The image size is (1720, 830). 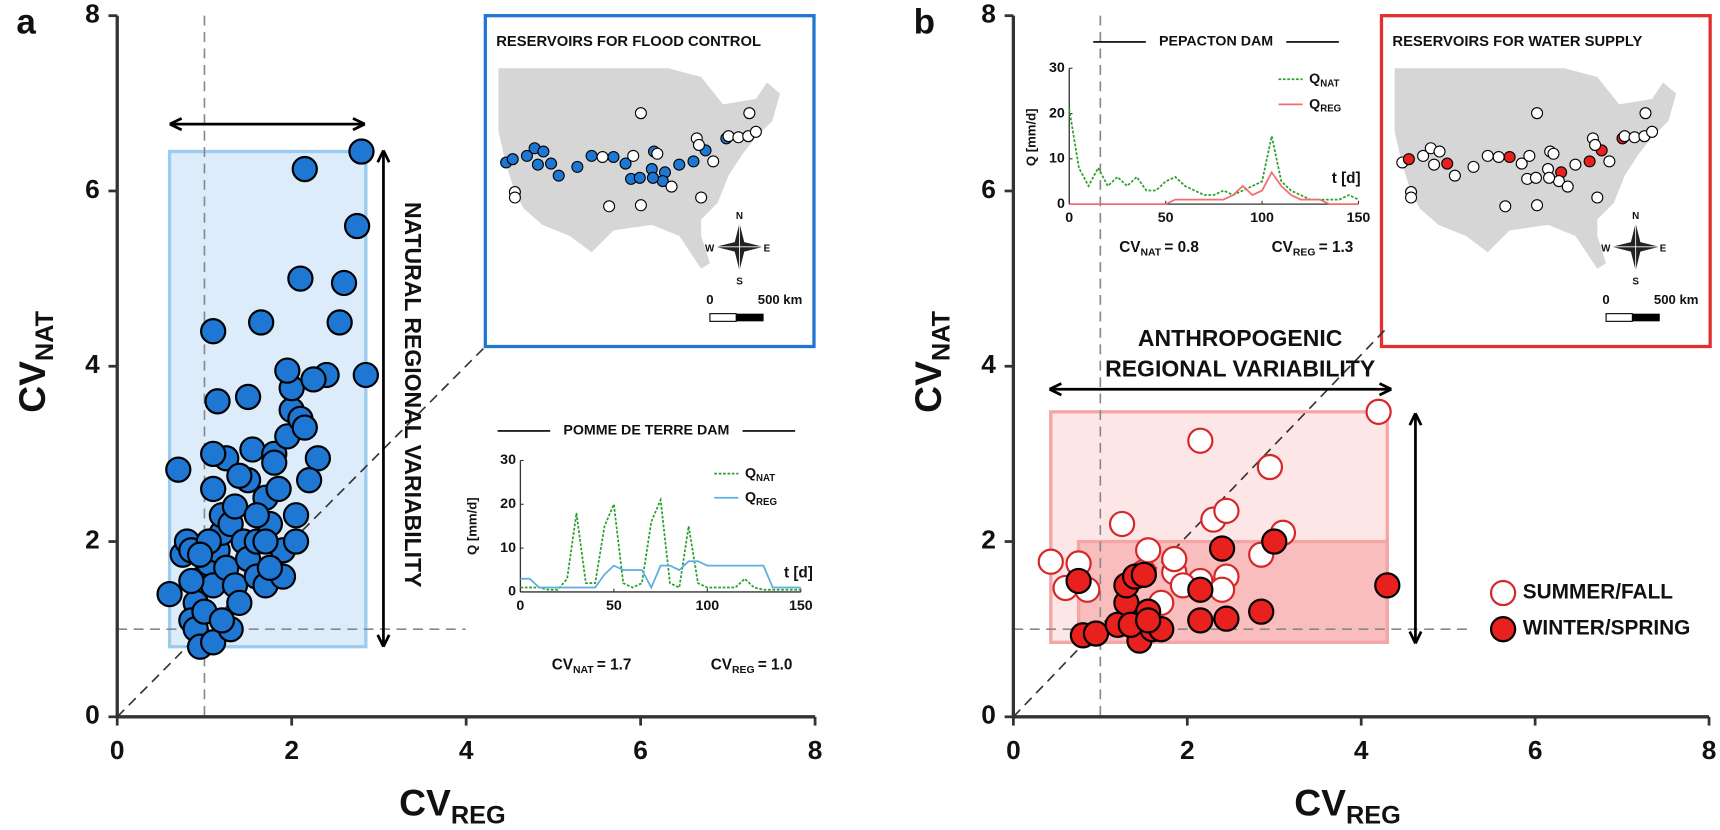 I want to click on annotation-subscript: NAT, so click(x=1151, y=252).